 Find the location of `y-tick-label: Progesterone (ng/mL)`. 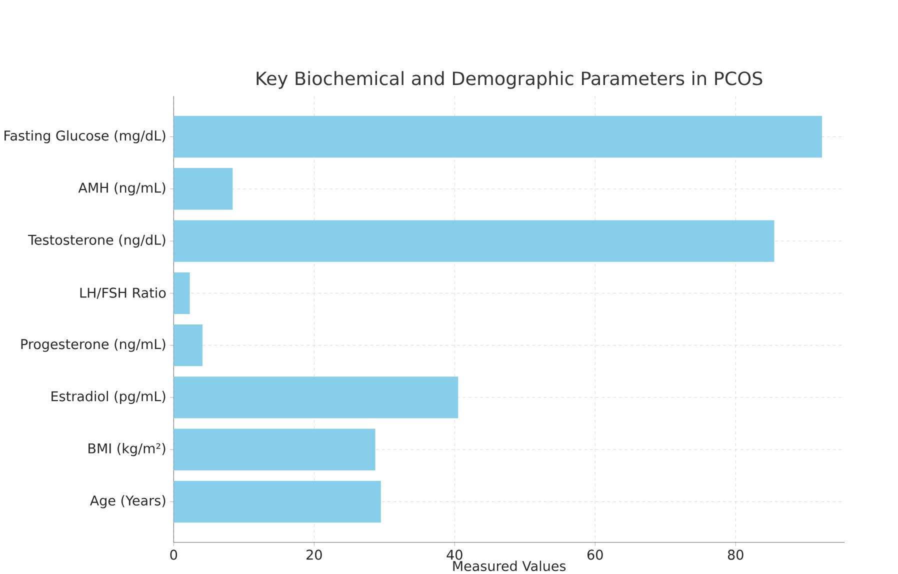

y-tick-label: Progesterone (ng/mL) is located at coordinates (93, 345).